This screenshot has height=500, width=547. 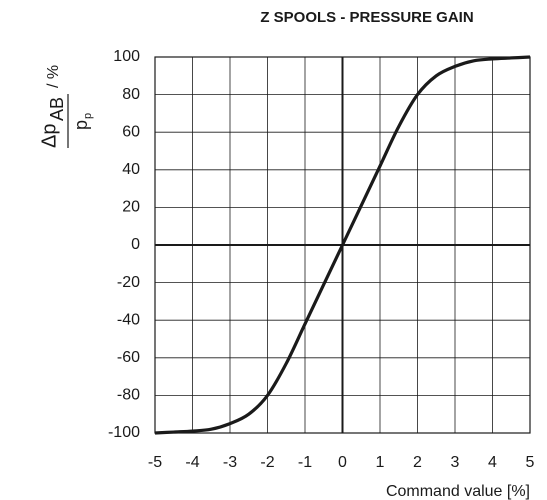 What do you see at coordinates (305, 462) in the screenshot?
I see `x-tick-label: -1` at bounding box center [305, 462].